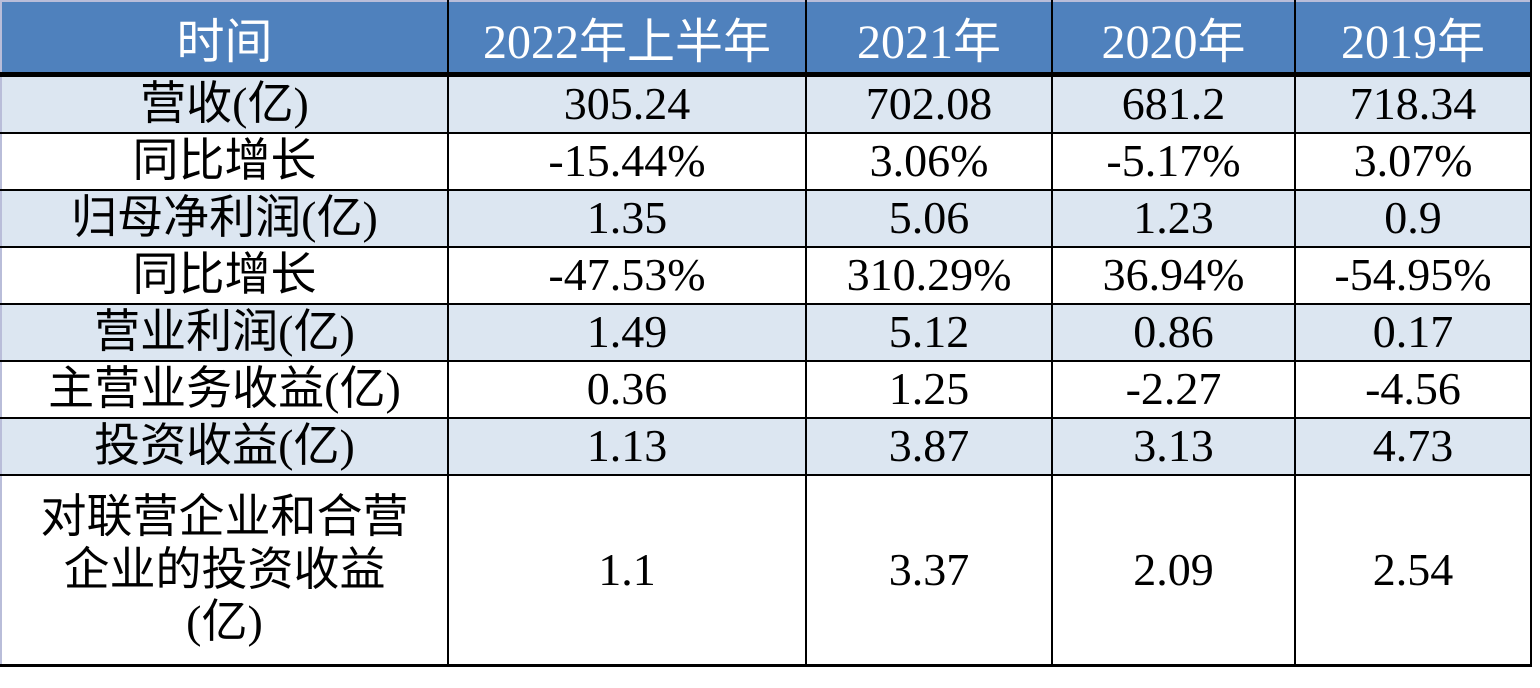  I want to click on cell-value: 1.23, so click(1173, 218).